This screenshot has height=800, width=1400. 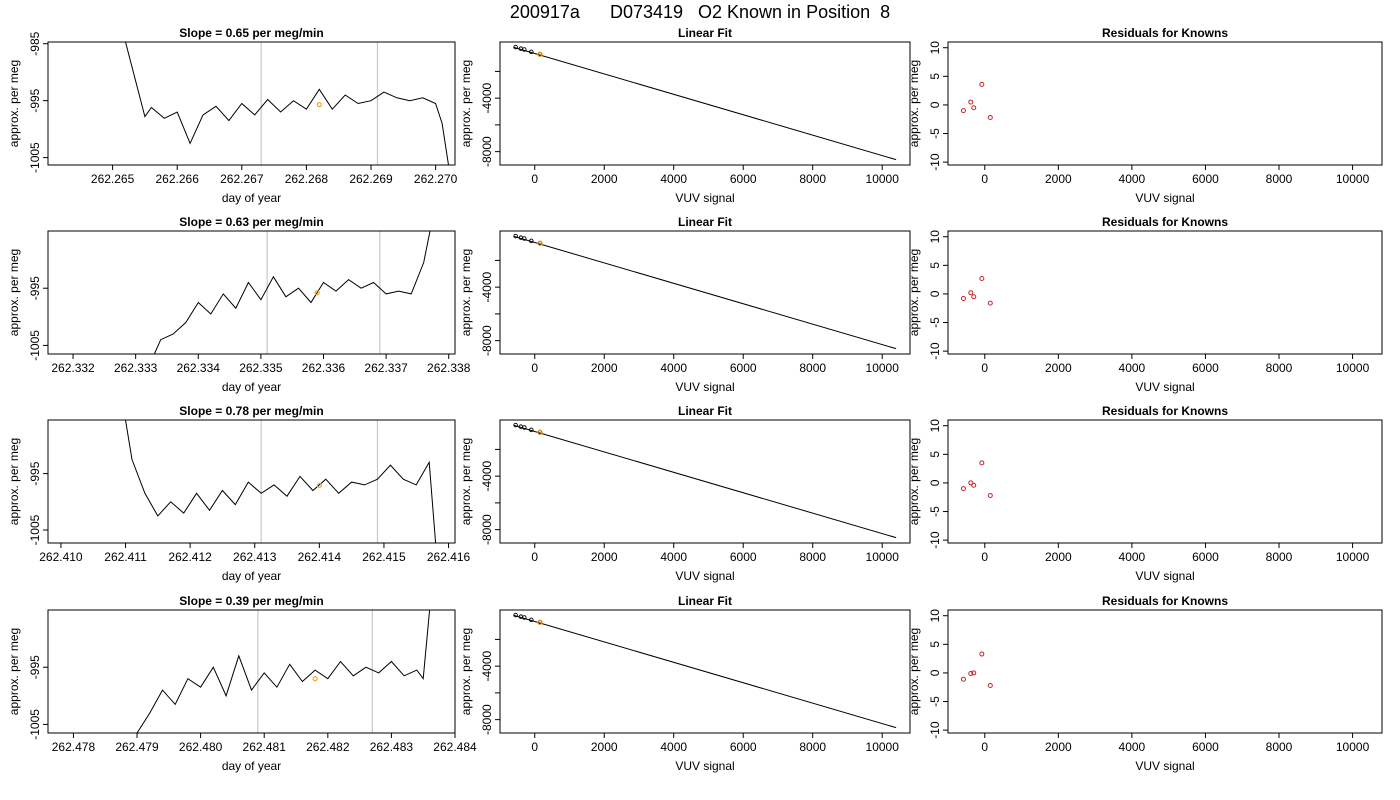 I want to click on panel-title: Slope = 0.63 per meg/min, so click(x=251, y=222).